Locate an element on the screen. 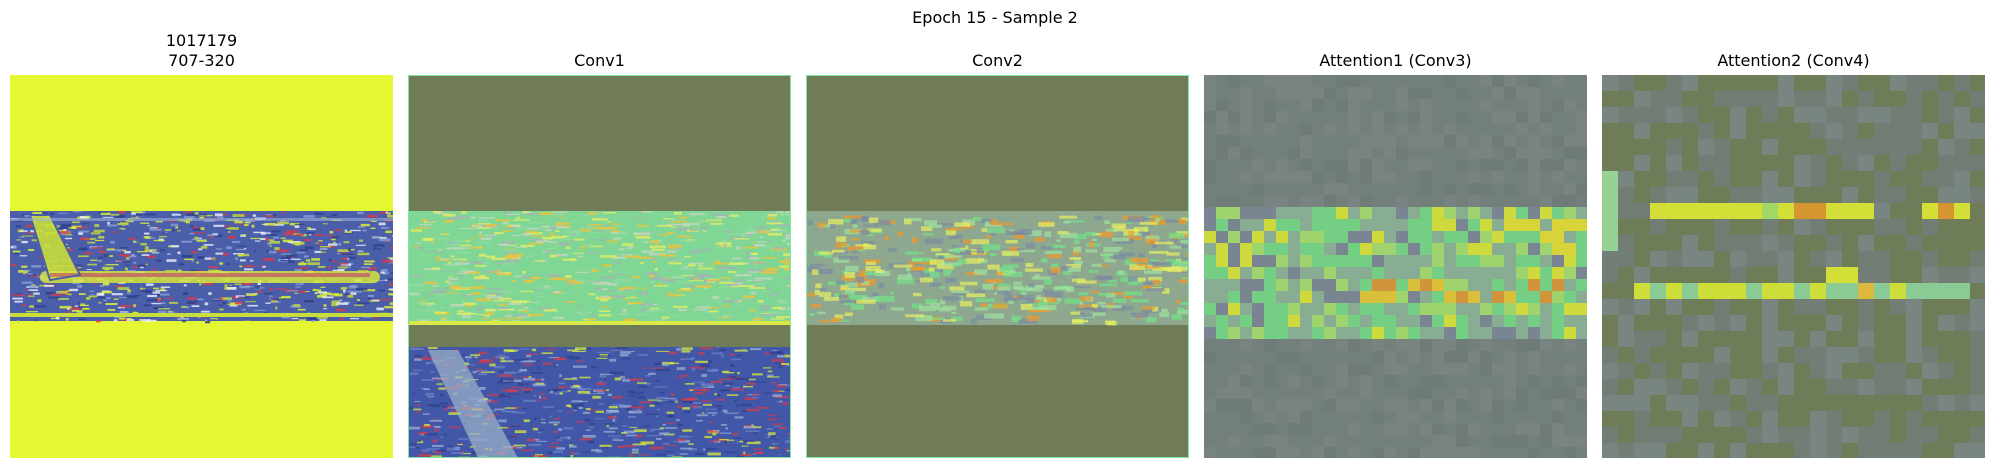  panel-title-model: 707-320 is located at coordinates (201, 60).